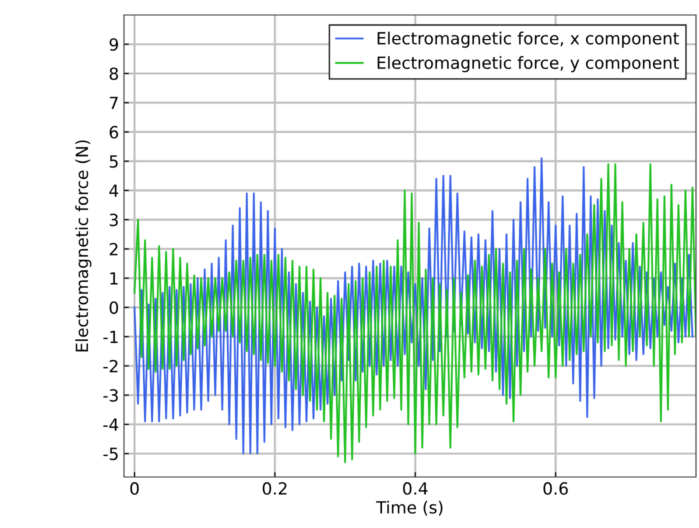 The width and height of the screenshot is (699, 528). What do you see at coordinates (528, 64) in the screenshot?
I see `legend-label: Electromagnetic force, y component` at bounding box center [528, 64].